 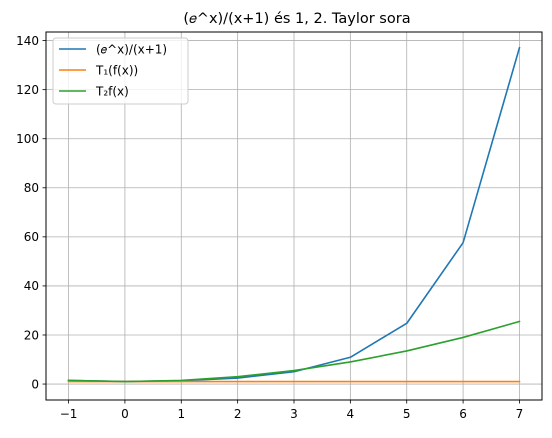 I want to click on x-tick-label: 1, so click(x=181, y=414).